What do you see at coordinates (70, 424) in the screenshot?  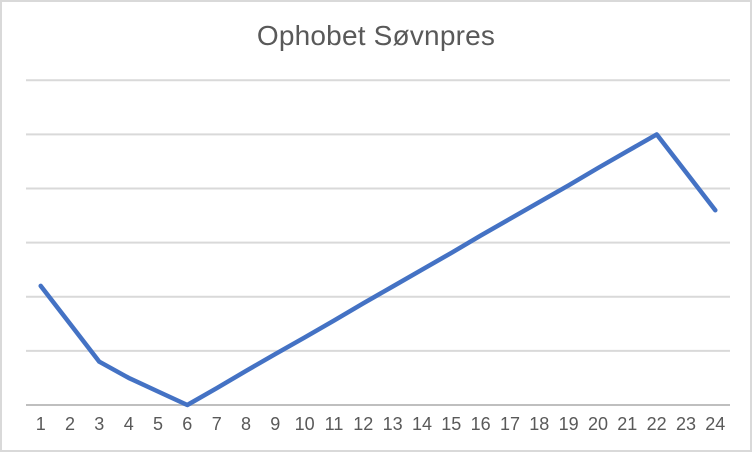 I see `x-tick-label: 2` at bounding box center [70, 424].